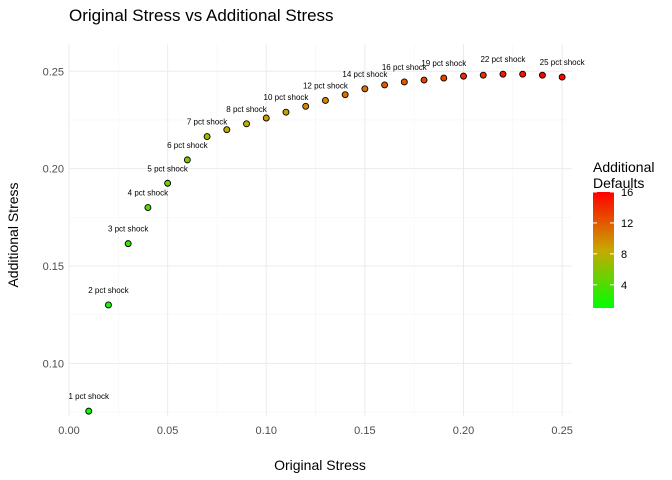 Image resolution: width=672 pixels, height=480 pixels. I want to click on point-label: 6 pct shock, so click(187, 145).